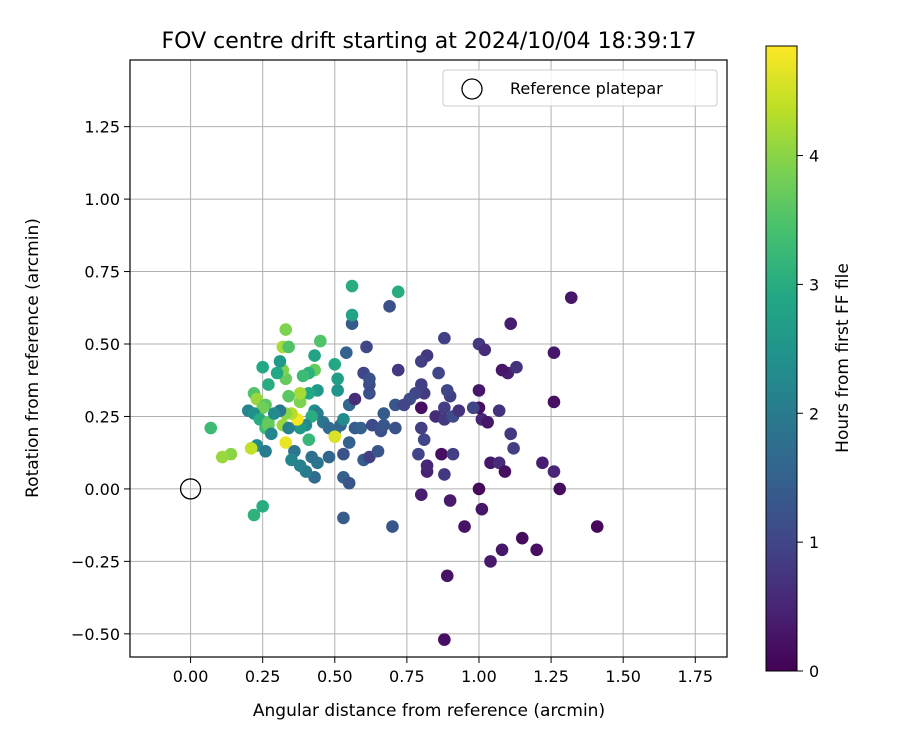  Describe the element at coordinates (814, 413) in the screenshot. I see `colorbar-tick-label: 2` at that location.